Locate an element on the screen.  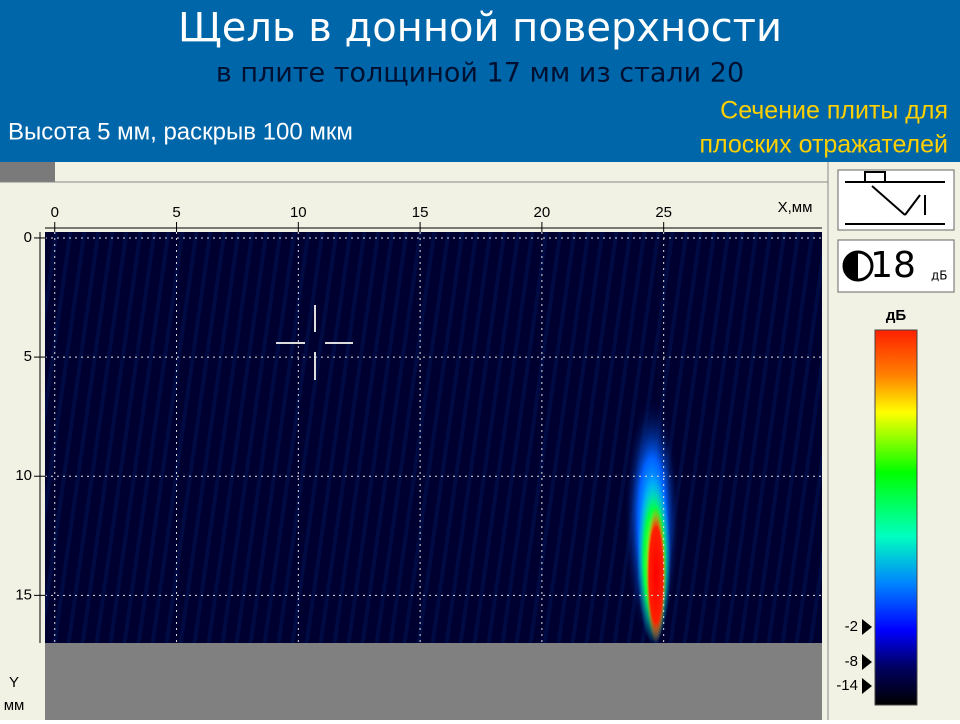
probe-icon-box is located at coordinates (896, 200).